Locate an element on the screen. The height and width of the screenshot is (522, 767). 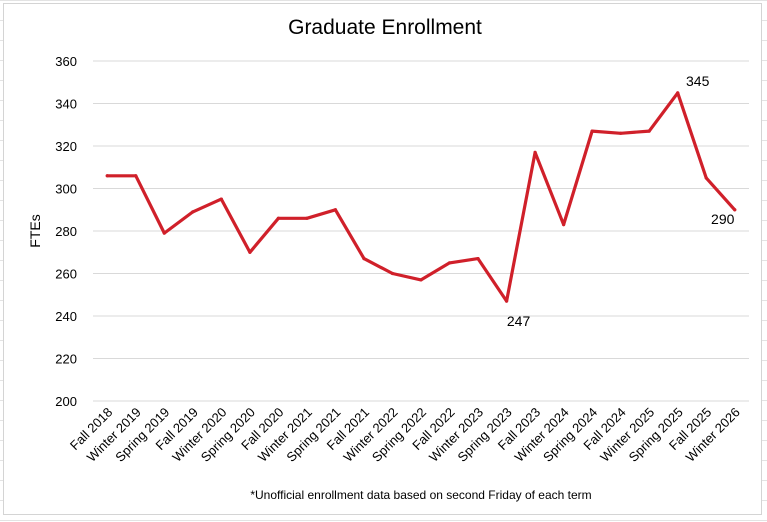
chart-title: Graduate Enrollment is located at coordinates (385, 27).